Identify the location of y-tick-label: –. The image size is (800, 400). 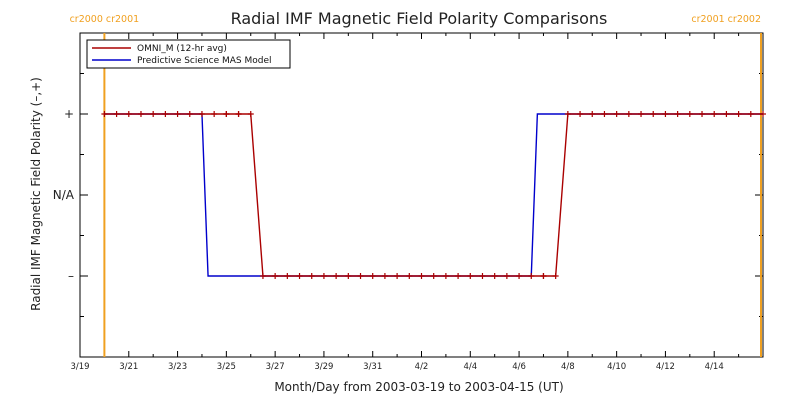
(71, 276).